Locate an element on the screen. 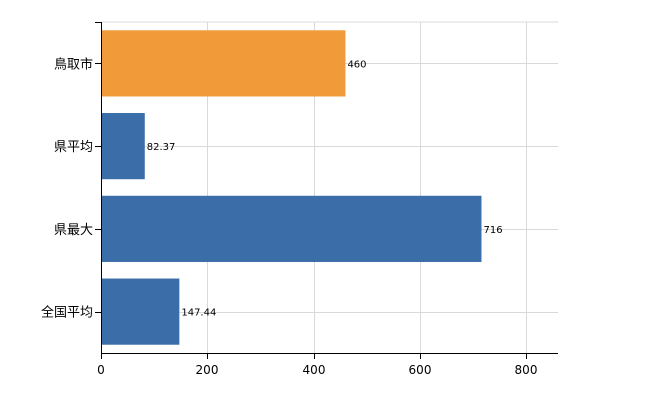 The width and height of the screenshot is (650, 400). x-tick-label: 0 is located at coordinates (101, 370).